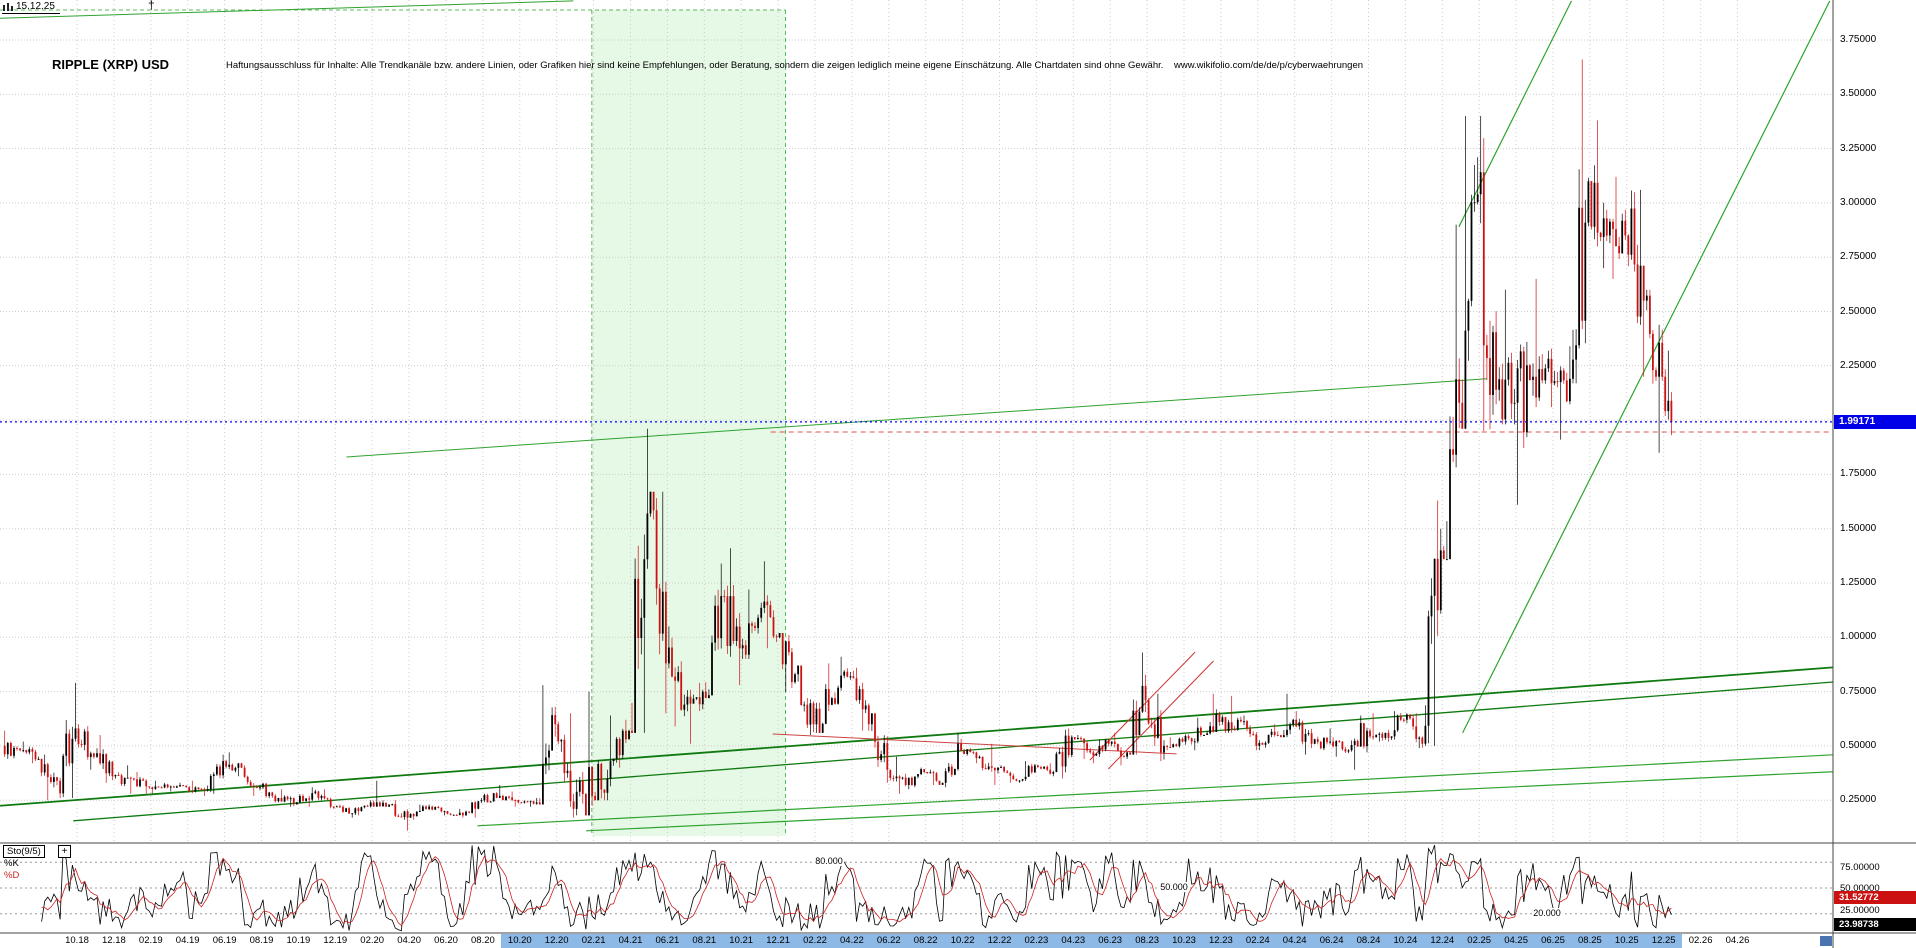 This screenshot has width=1916, height=948. What do you see at coordinates (1331, 940) in the screenshot?
I see `date-tick-label: 06.24` at bounding box center [1331, 940].